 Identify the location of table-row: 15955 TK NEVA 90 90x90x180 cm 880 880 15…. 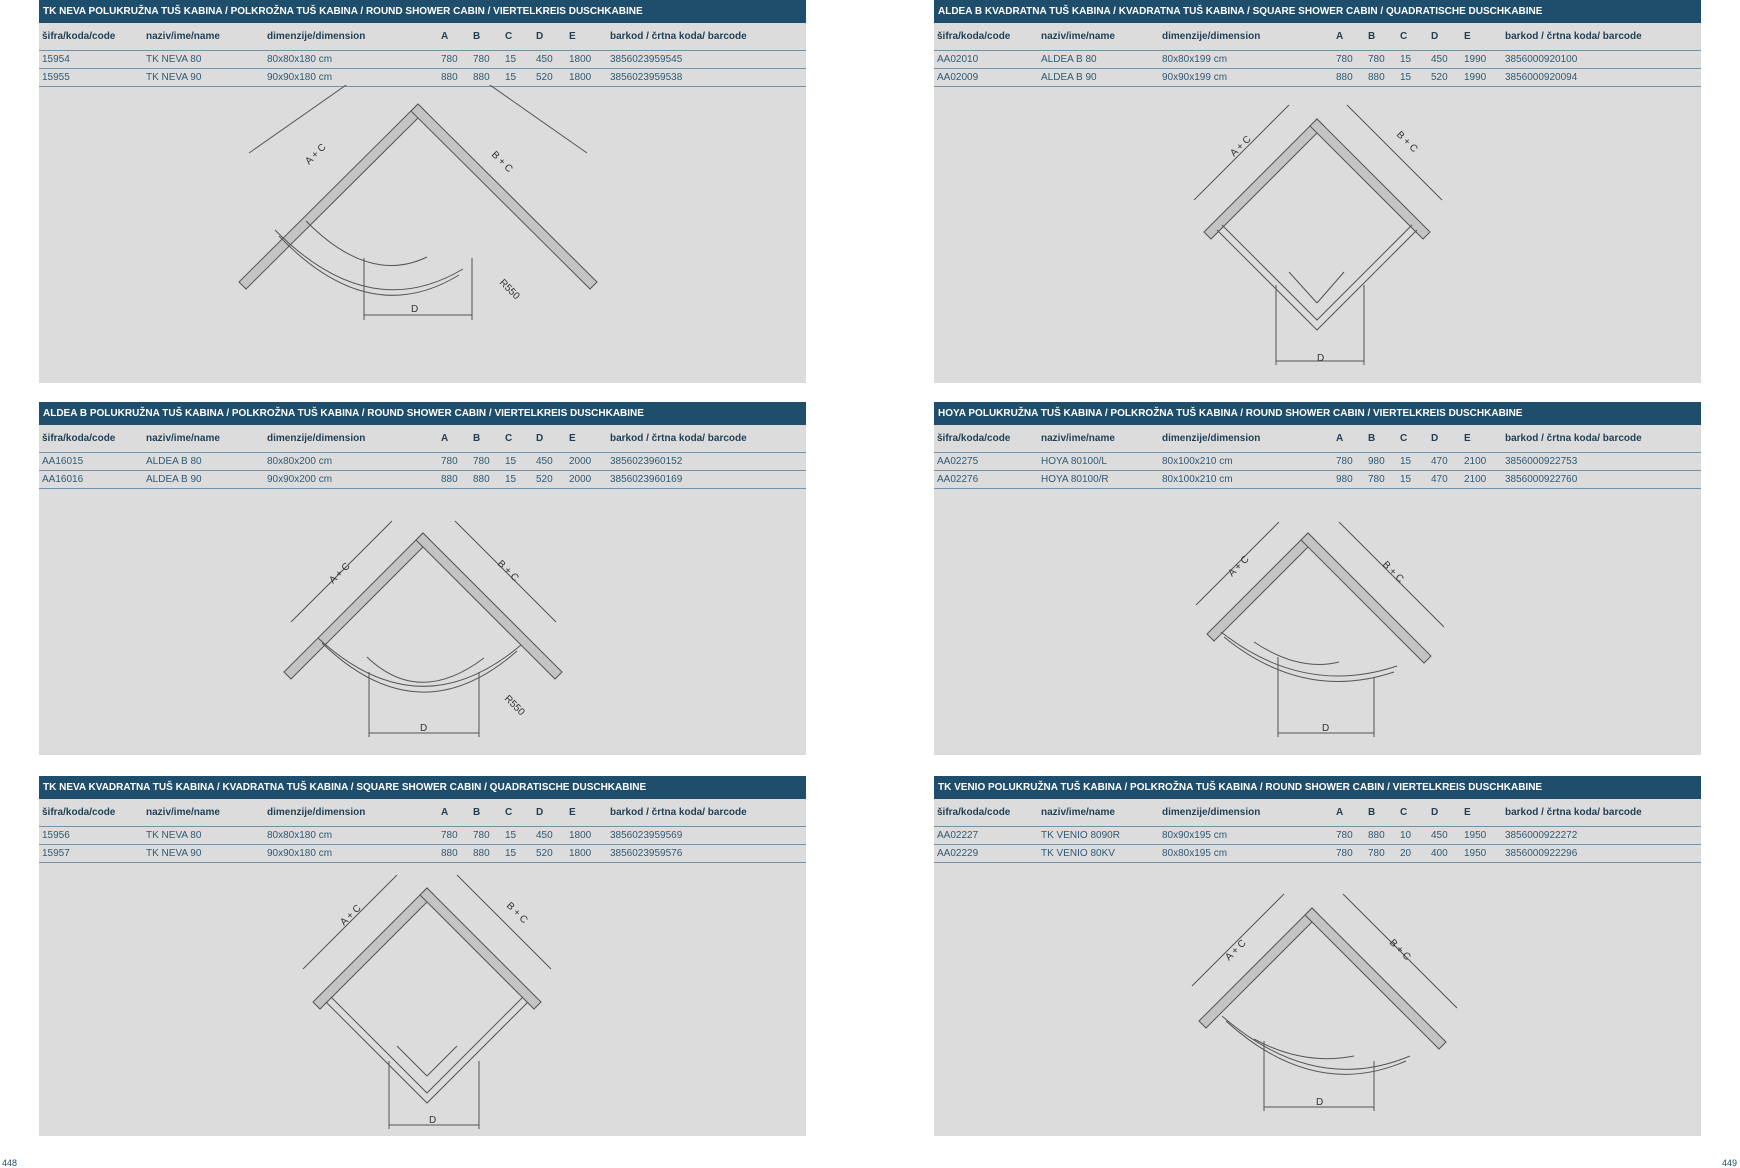
(422, 78).